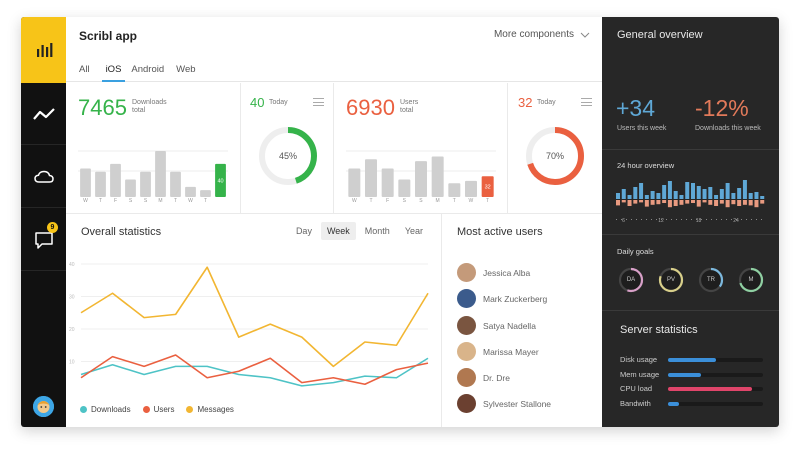 The height and width of the screenshot is (451, 800). Describe the element at coordinates (72, 330) in the screenshot. I see `y-tick-label: 20` at that location.